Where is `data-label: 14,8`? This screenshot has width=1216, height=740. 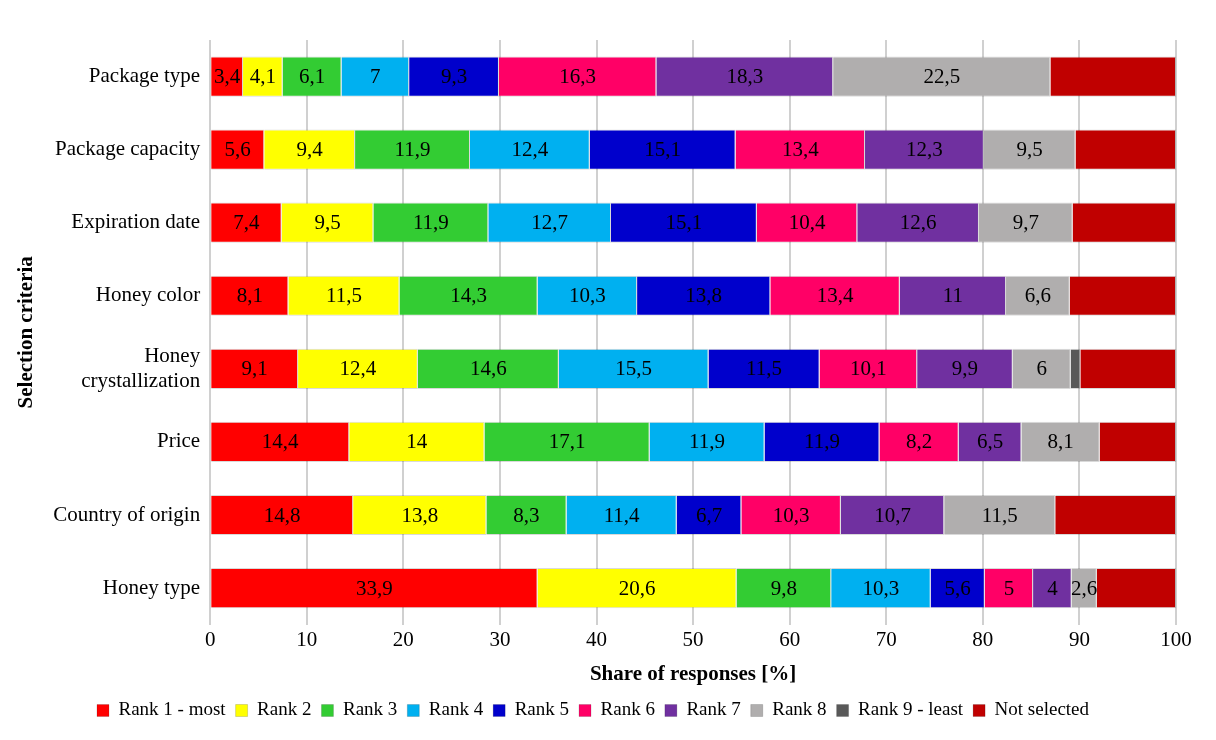
data-label: 14,8 is located at coordinates (282, 514).